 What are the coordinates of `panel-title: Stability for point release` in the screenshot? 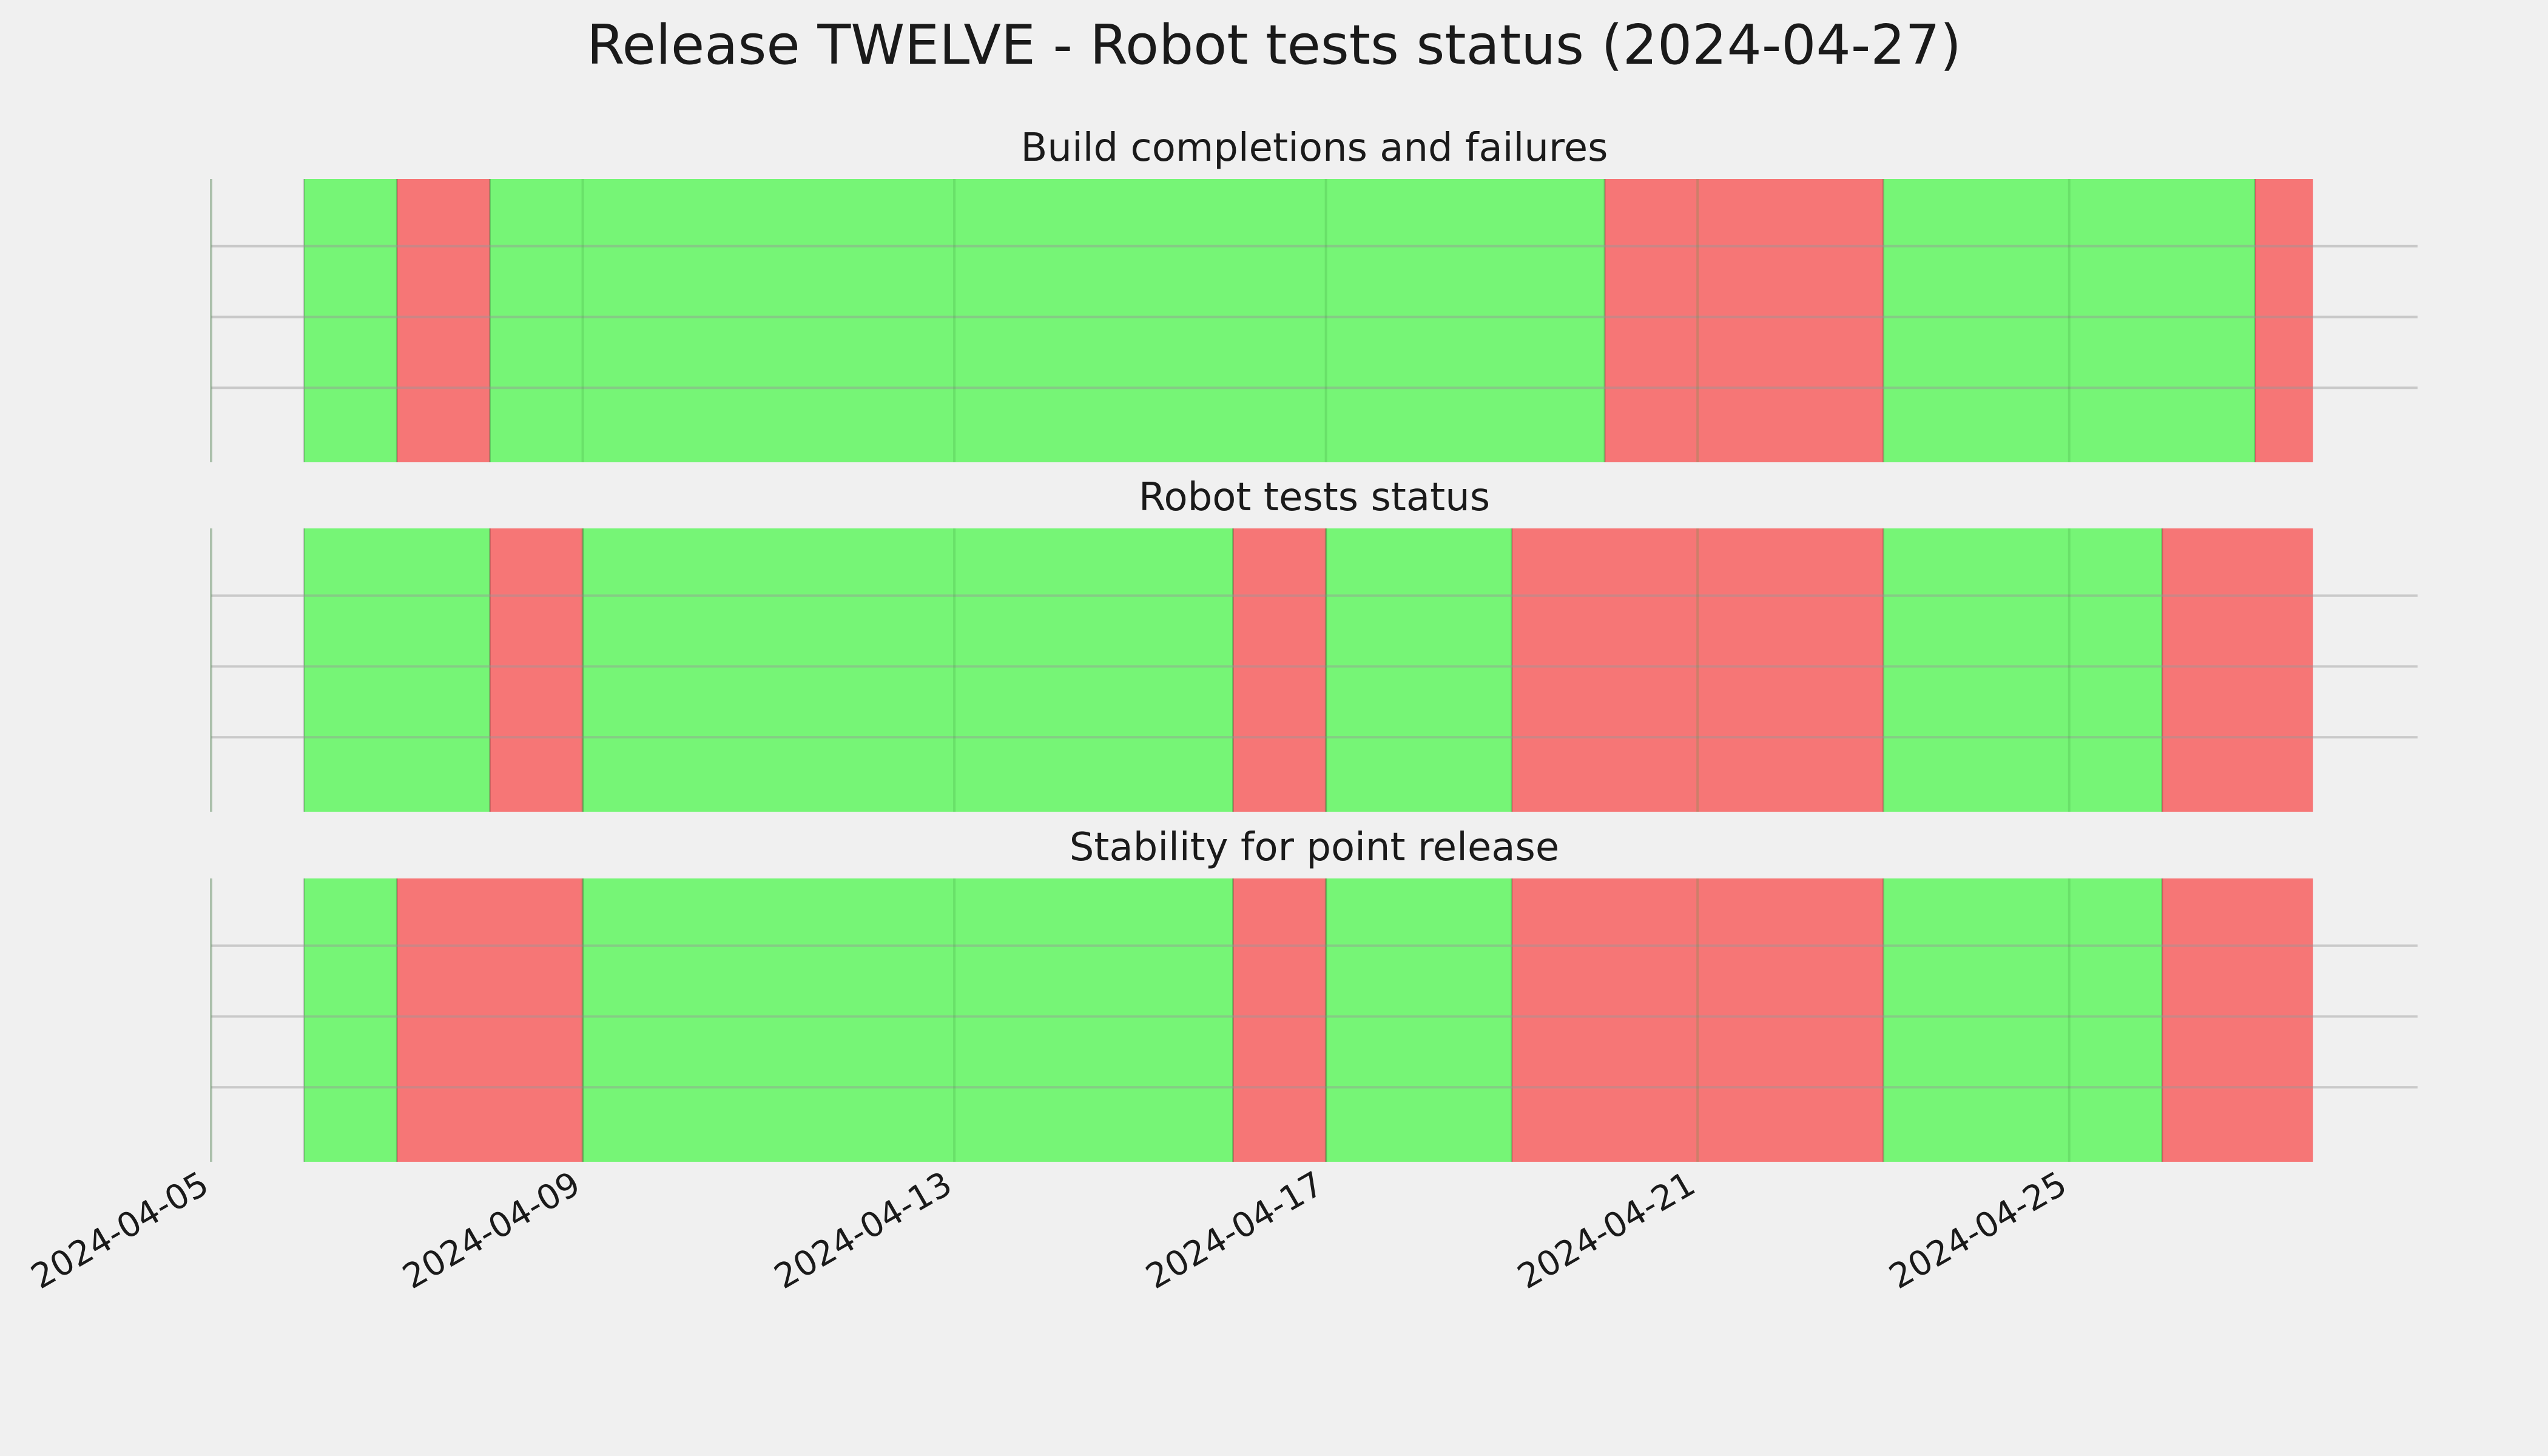 It's located at (1315, 847).